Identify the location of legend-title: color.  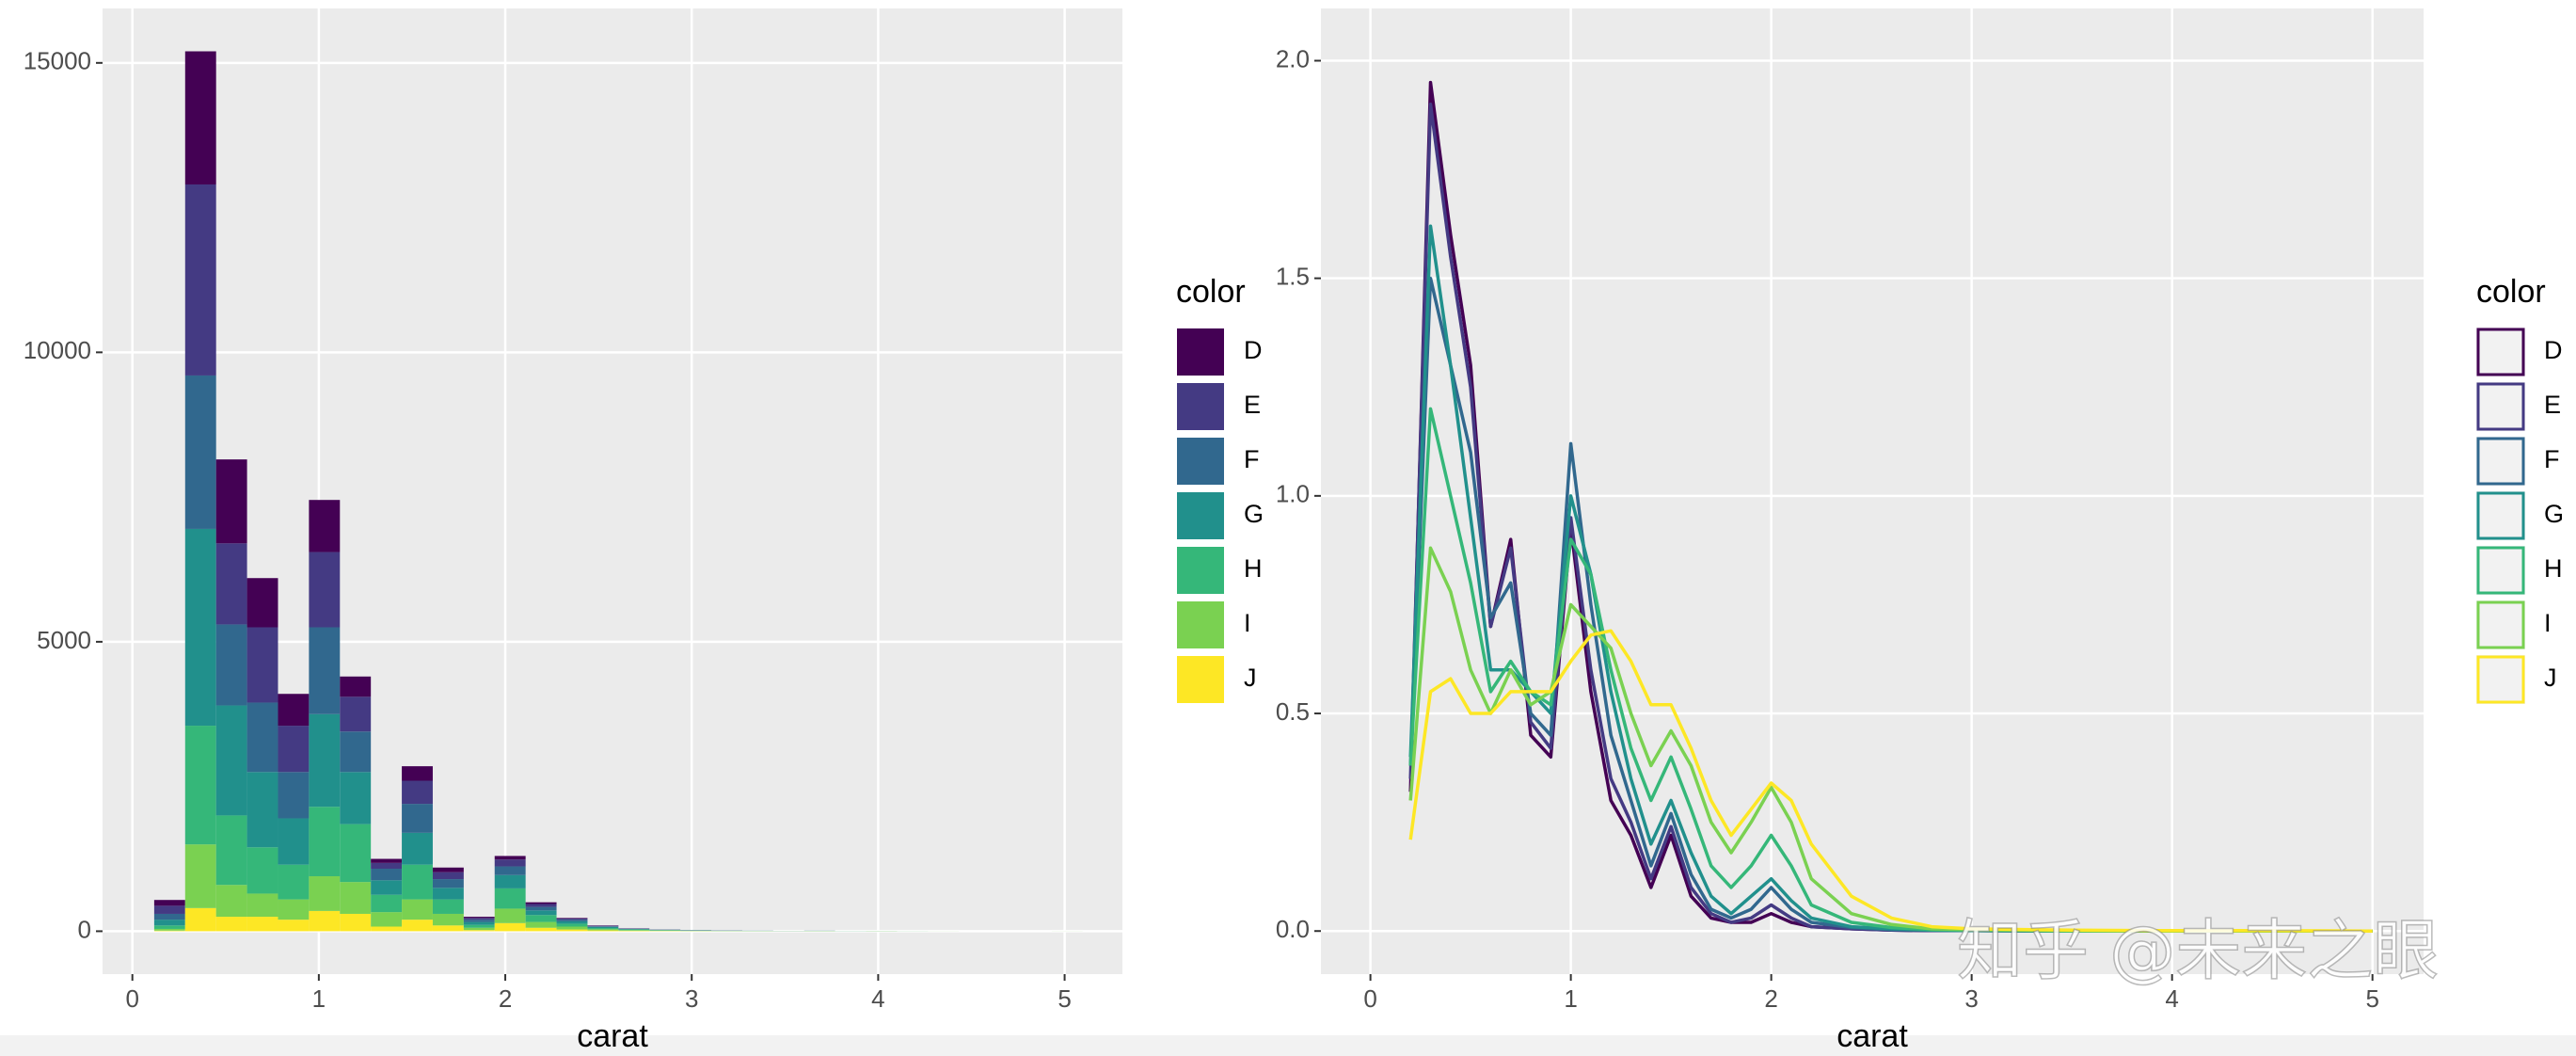
(2511, 292).